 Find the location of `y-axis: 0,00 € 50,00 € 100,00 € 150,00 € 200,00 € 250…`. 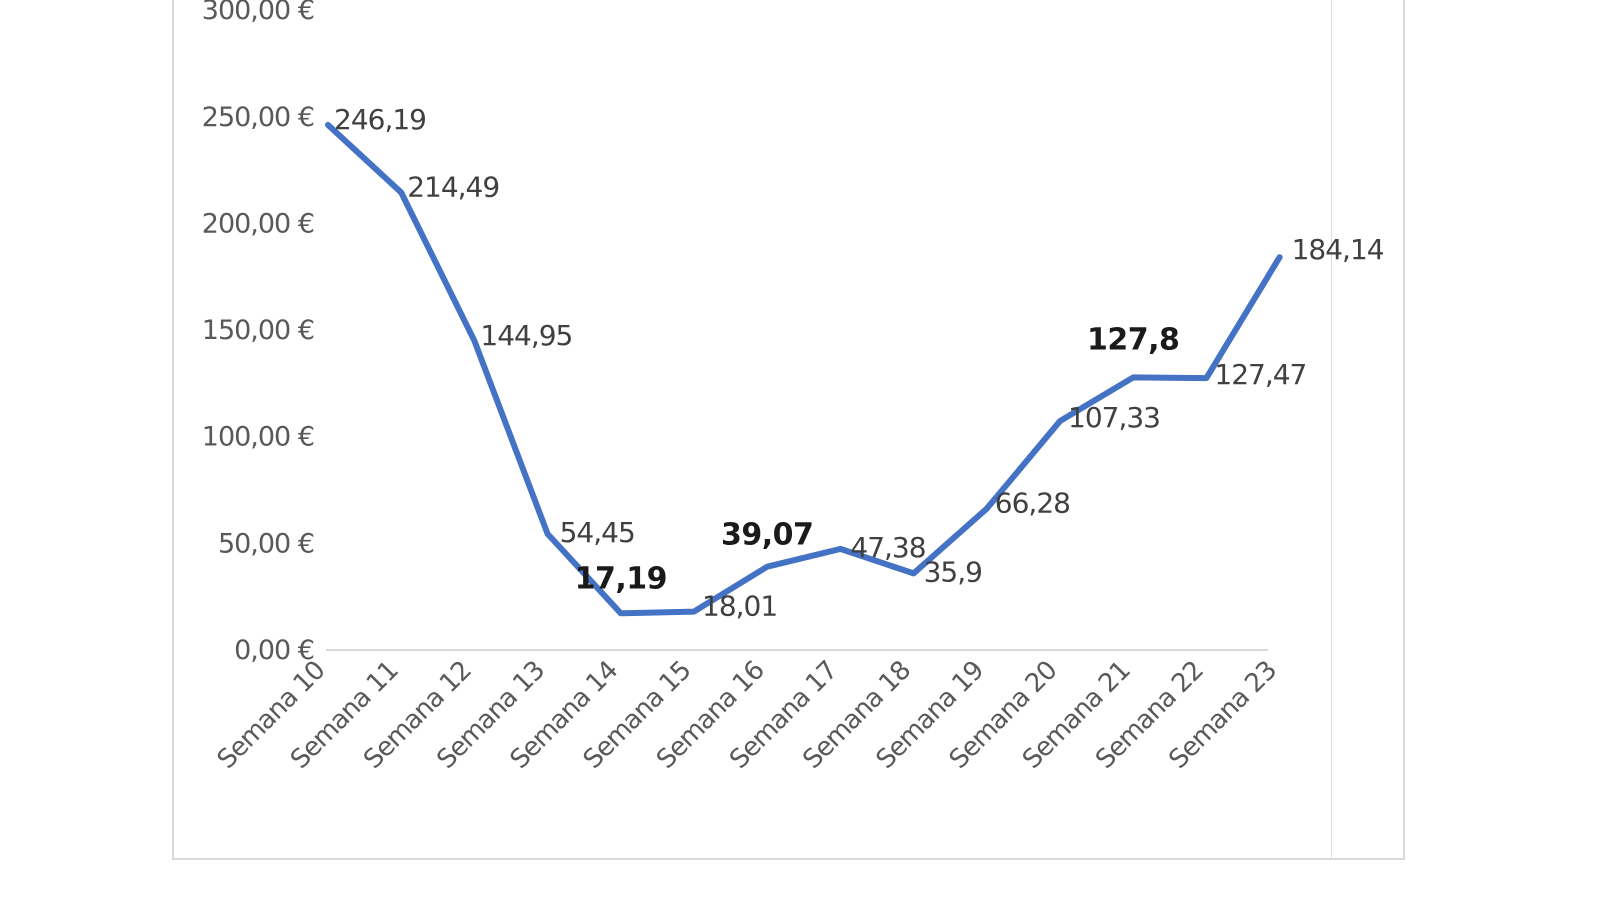

y-axis: 0,00 € 50,00 € 100,00 € 150,00 € 200,00 € 250… is located at coordinates (258, 333).